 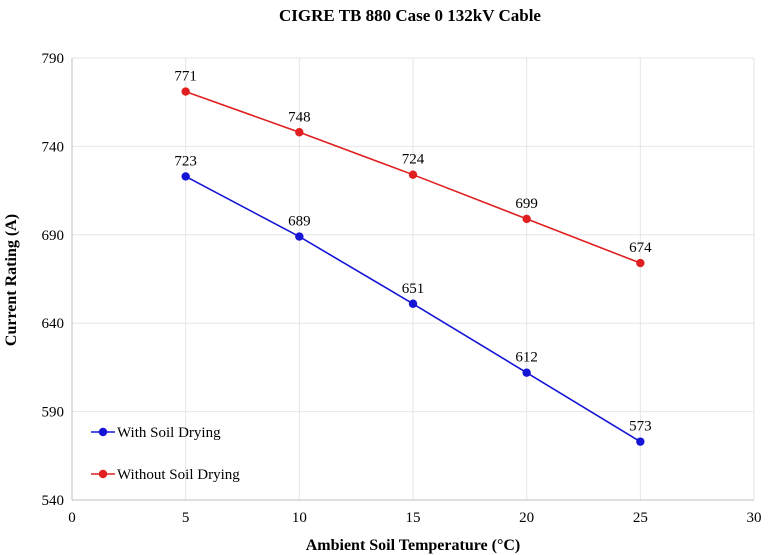 What do you see at coordinates (754, 518) in the screenshot?
I see `x-tick-label: 30` at bounding box center [754, 518].